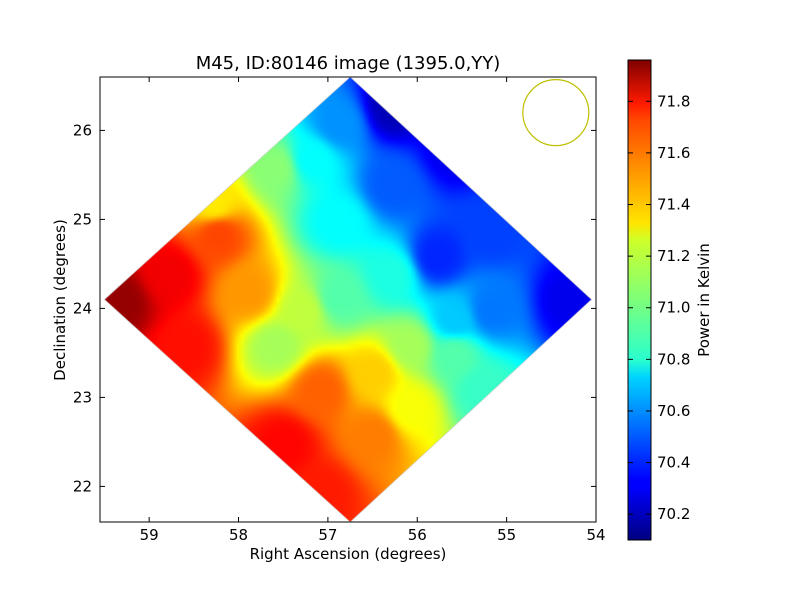 The height and width of the screenshot is (604, 800). I want to click on x-tick-label: 58, so click(238, 535).